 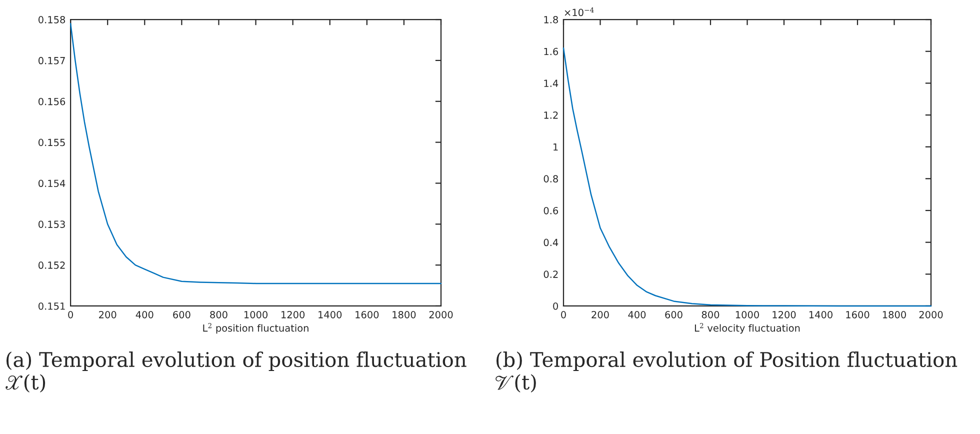 I want to click on y-tick-label: 1.4, so click(x=551, y=83).